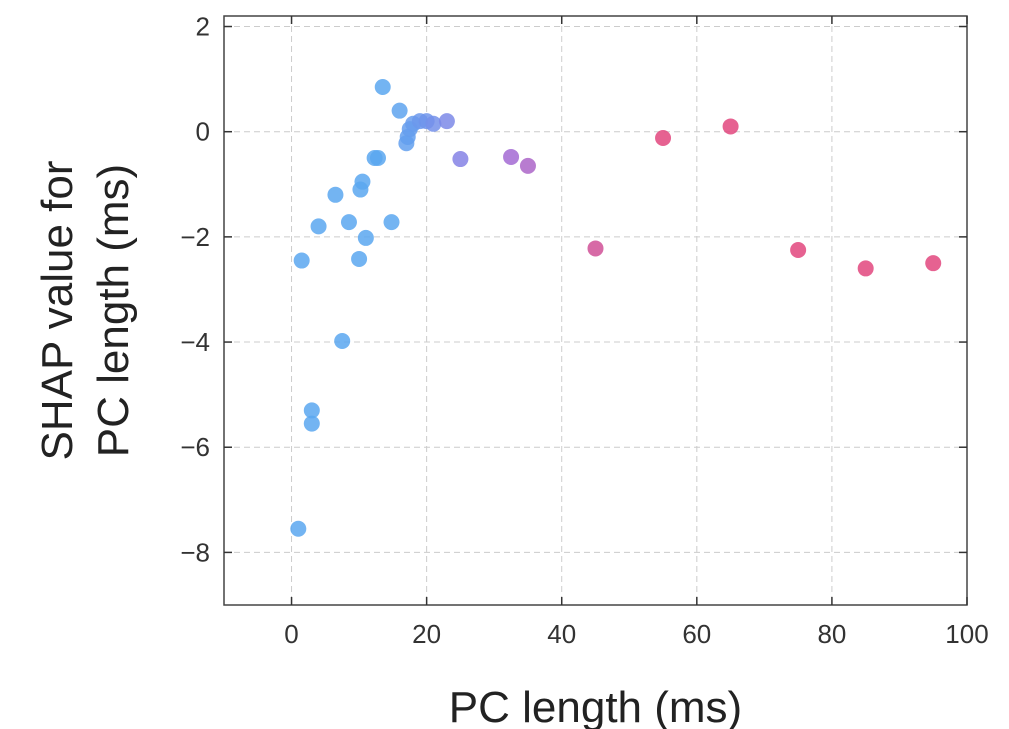 The image size is (1009, 729). I want to click on x-tick-label: 0, so click(291, 634).